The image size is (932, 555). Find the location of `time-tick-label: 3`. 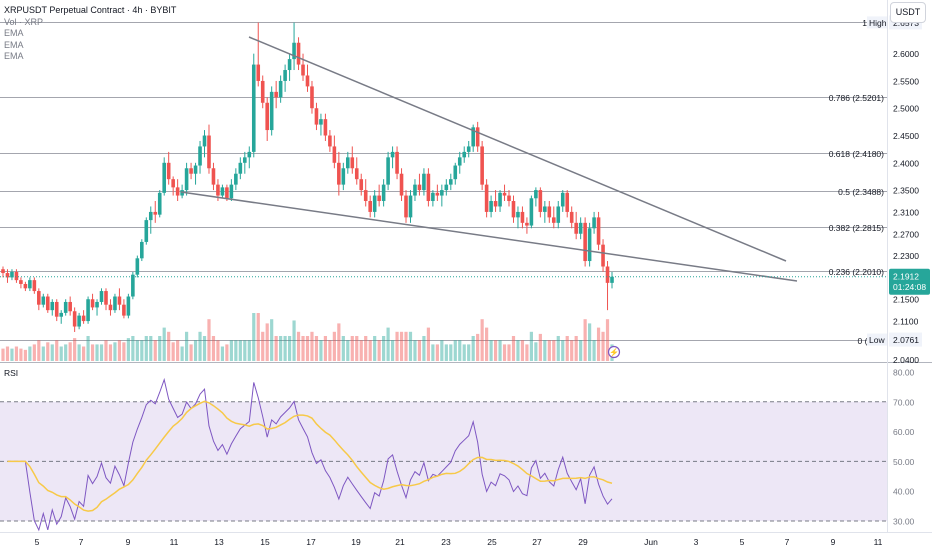

time-tick-label: 3 is located at coordinates (696, 542).